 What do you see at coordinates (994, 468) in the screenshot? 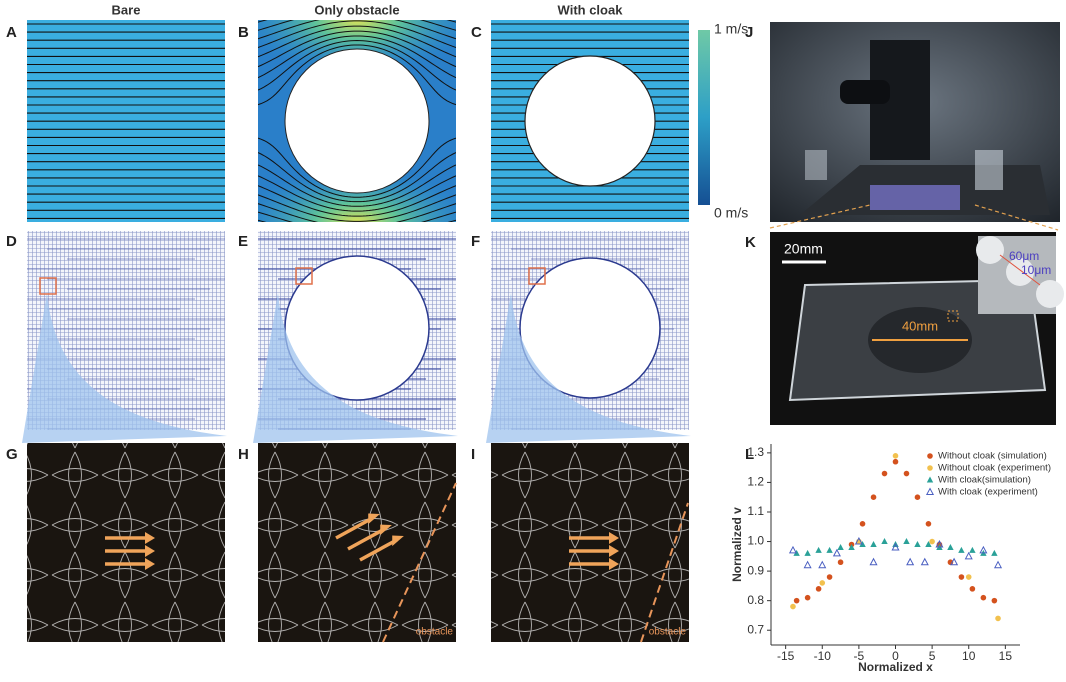
I see `legend-label: Without cloak (experiment)` at bounding box center [994, 468].